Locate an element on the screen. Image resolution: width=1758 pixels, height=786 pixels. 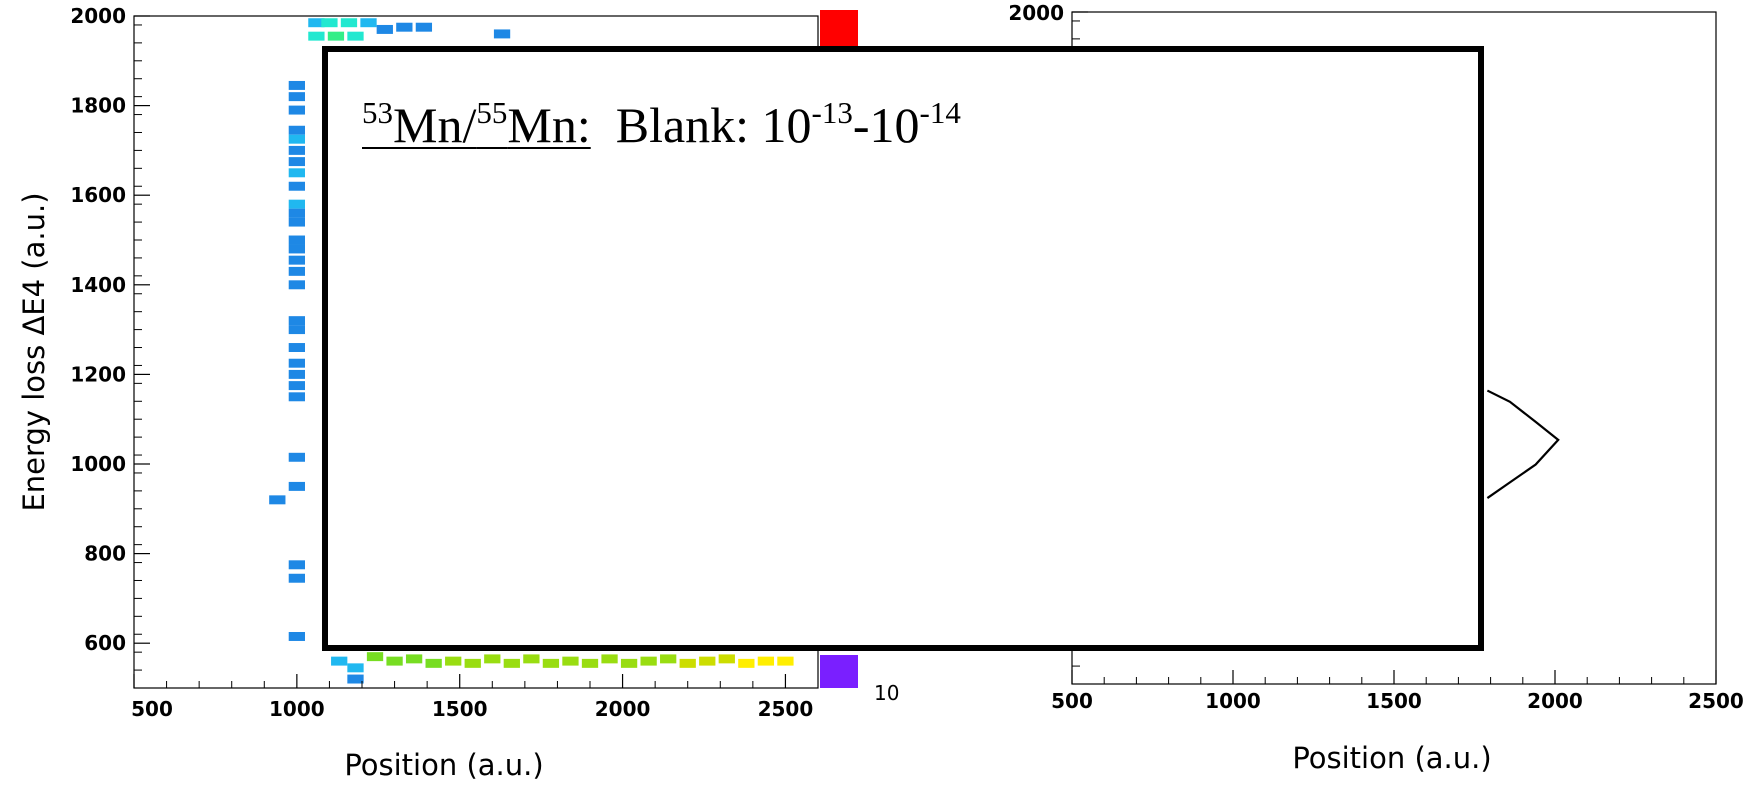
element-mn-2: Mn: is located at coordinates (549, 125).